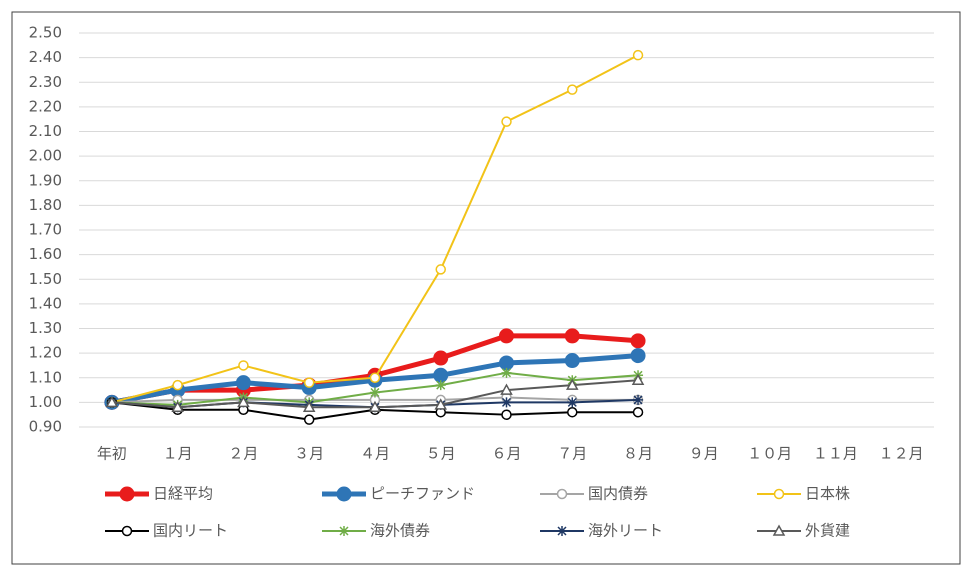  What do you see at coordinates (45, 205) in the screenshot?
I see `y-tick-label: 1.80` at bounding box center [45, 205].